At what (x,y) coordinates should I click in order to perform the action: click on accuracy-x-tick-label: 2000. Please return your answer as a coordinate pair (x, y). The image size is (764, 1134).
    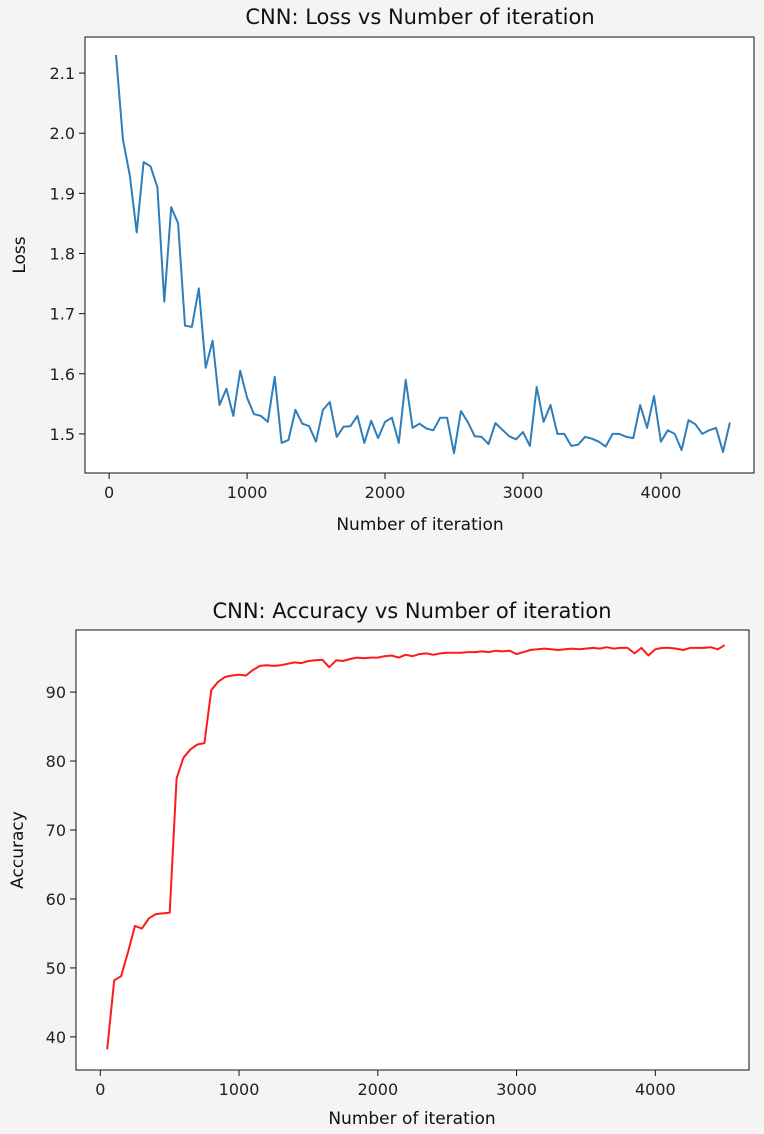
    Looking at the image, I should click on (377, 1089).